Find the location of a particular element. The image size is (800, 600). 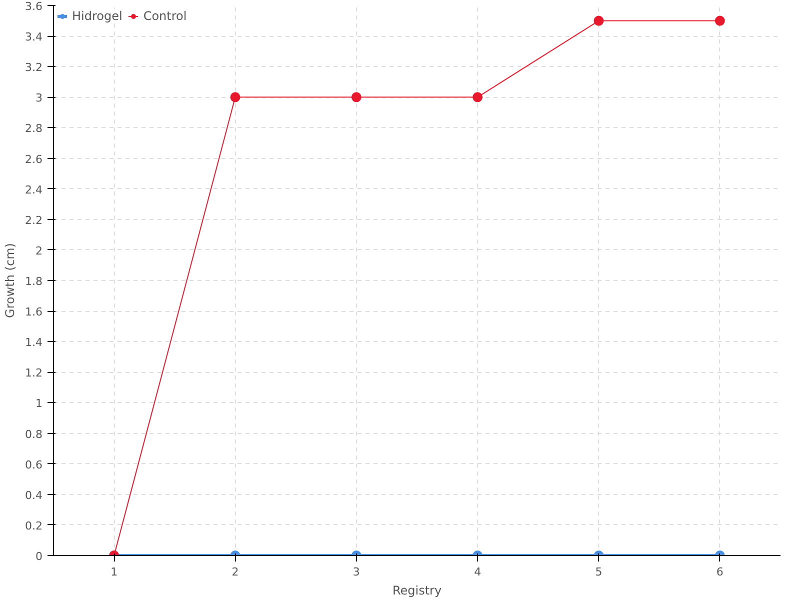

y-tick-label: 0 is located at coordinates (39, 556).